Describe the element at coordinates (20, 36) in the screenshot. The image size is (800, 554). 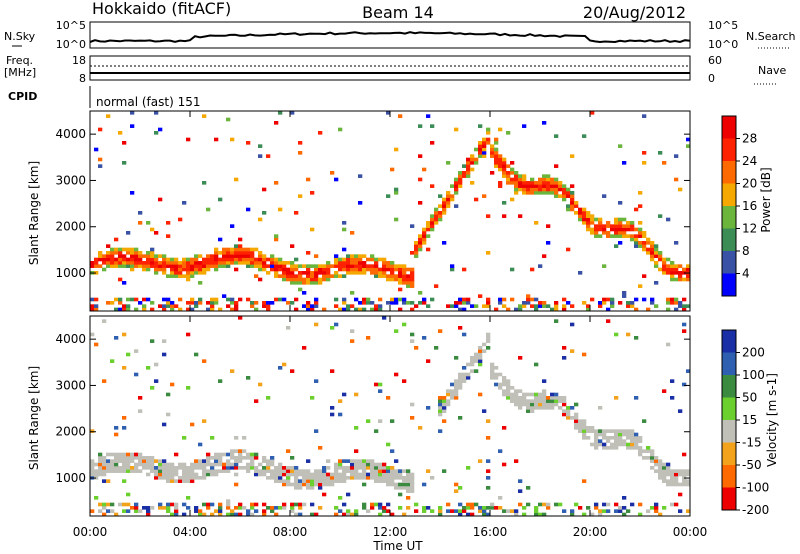
I see `nsky-label: N.Sky` at that location.